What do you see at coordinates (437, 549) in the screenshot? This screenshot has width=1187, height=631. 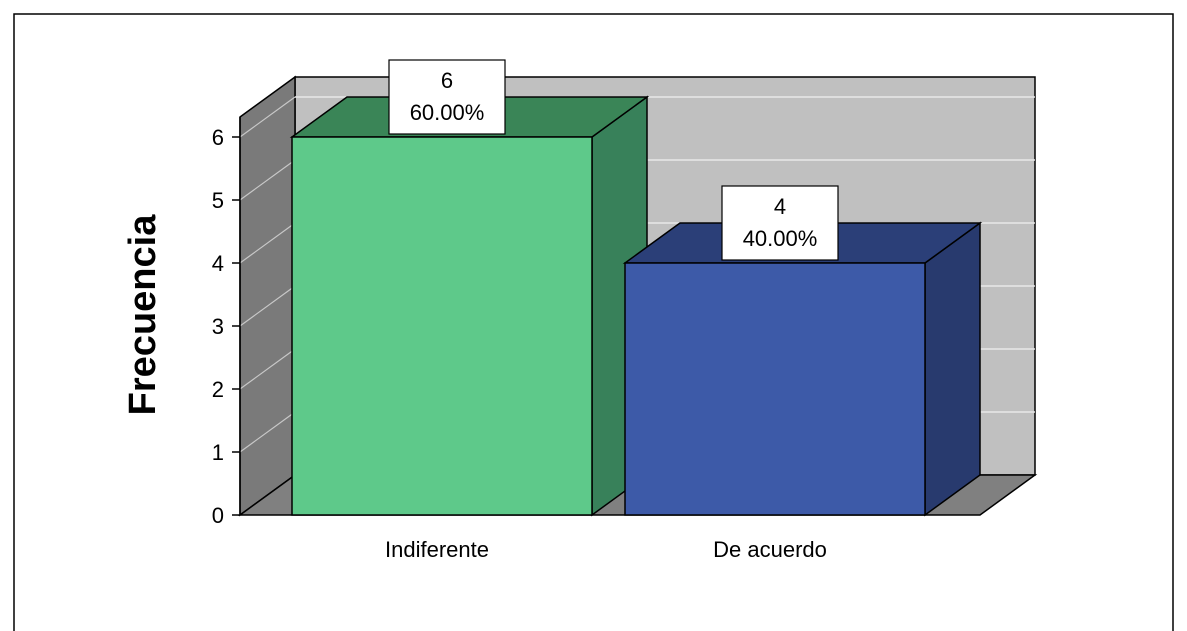 I see `x-tick-label: Indiferente` at bounding box center [437, 549].